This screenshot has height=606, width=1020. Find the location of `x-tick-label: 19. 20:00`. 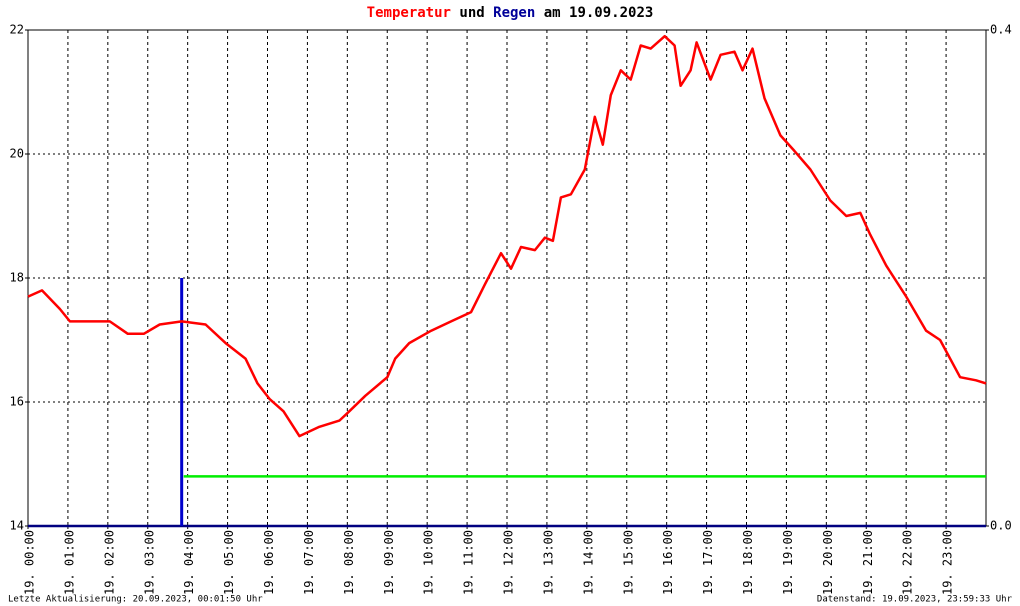

x-tick-label: 19. 20:00 is located at coordinates (828, 562).